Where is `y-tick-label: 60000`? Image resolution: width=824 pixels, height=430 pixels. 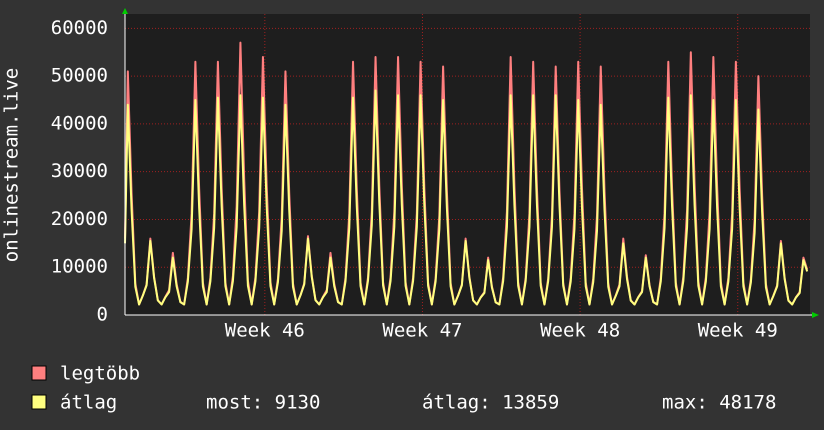 y-tick-label: 60000 is located at coordinates (79, 28).